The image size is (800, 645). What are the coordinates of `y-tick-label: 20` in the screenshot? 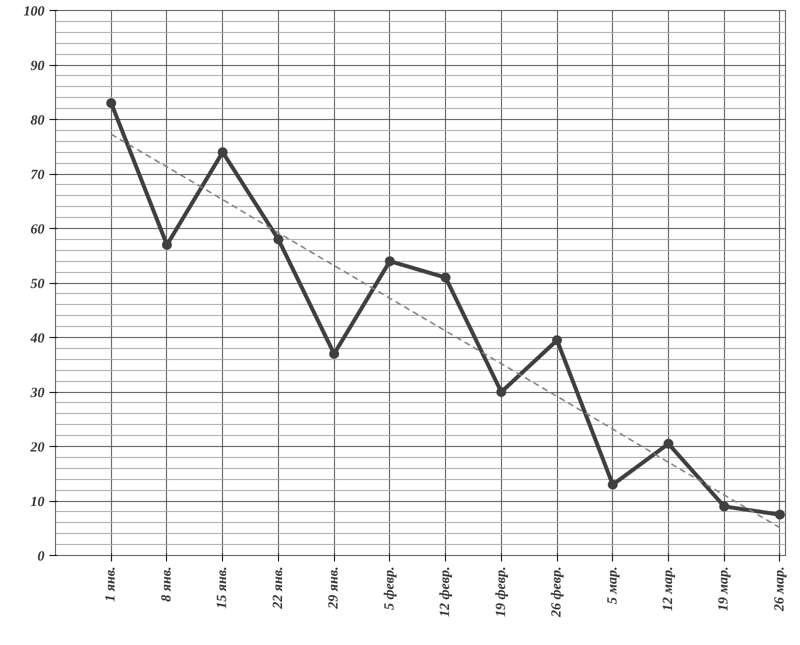 It's located at (37, 448).